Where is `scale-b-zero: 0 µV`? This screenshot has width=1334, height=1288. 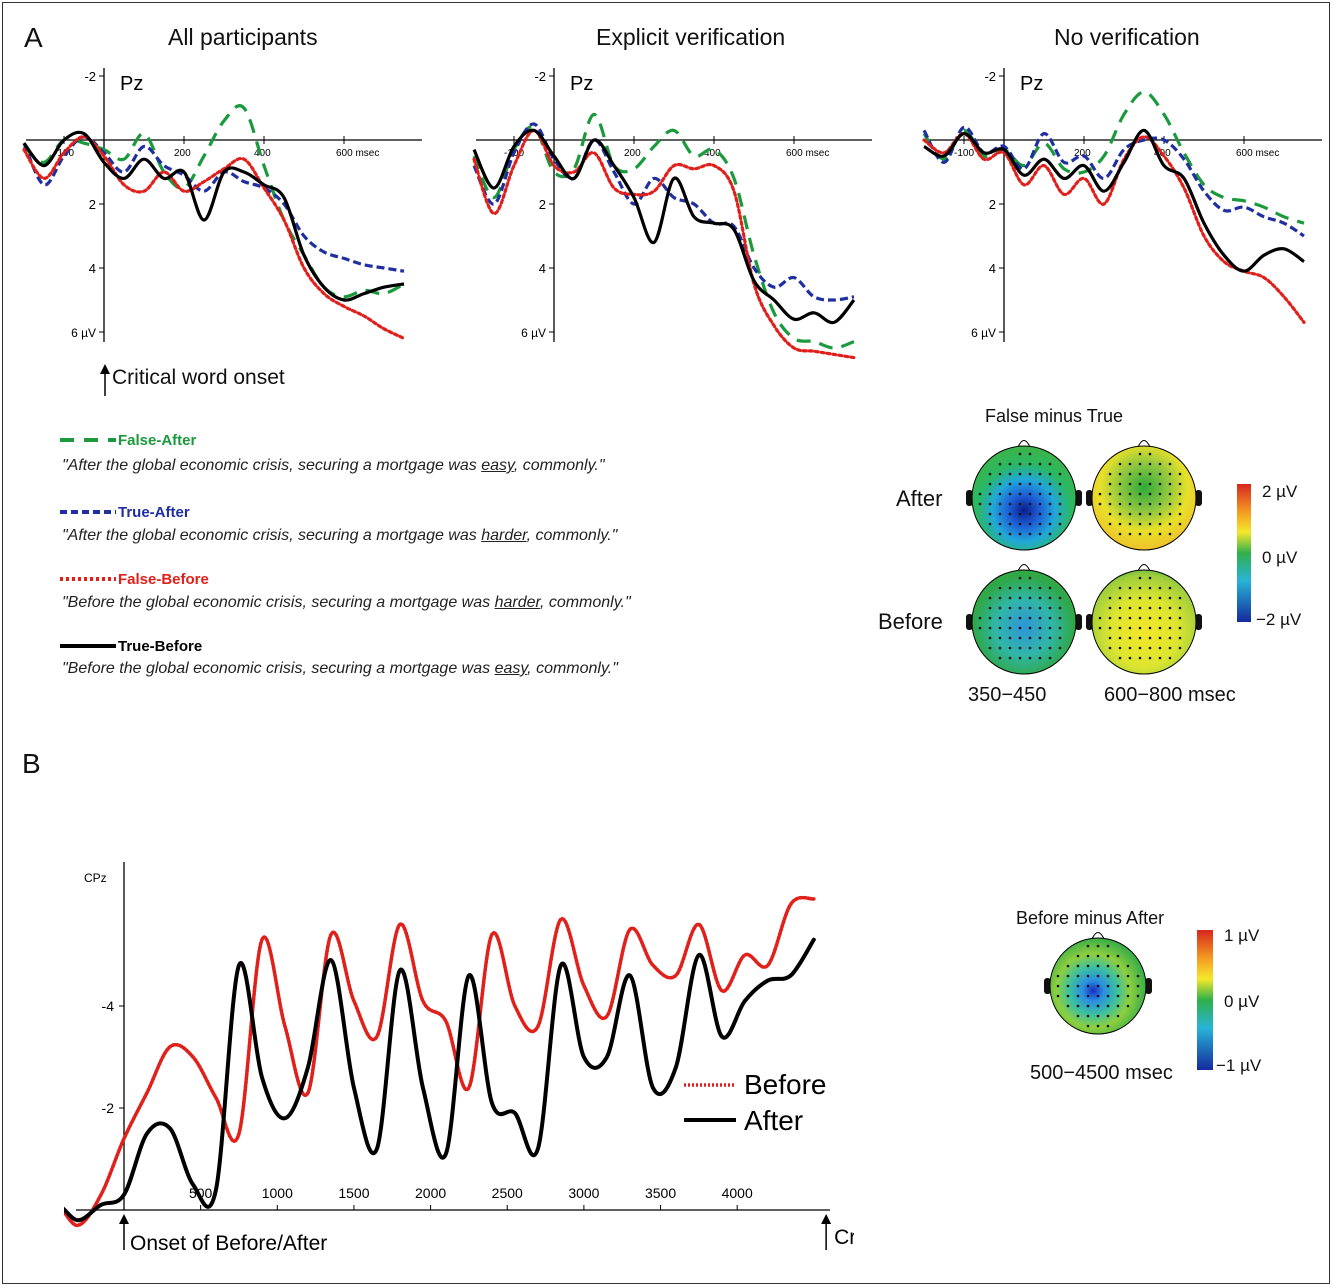
scale-b-zero: 0 µV is located at coordinates (1242, 1001).